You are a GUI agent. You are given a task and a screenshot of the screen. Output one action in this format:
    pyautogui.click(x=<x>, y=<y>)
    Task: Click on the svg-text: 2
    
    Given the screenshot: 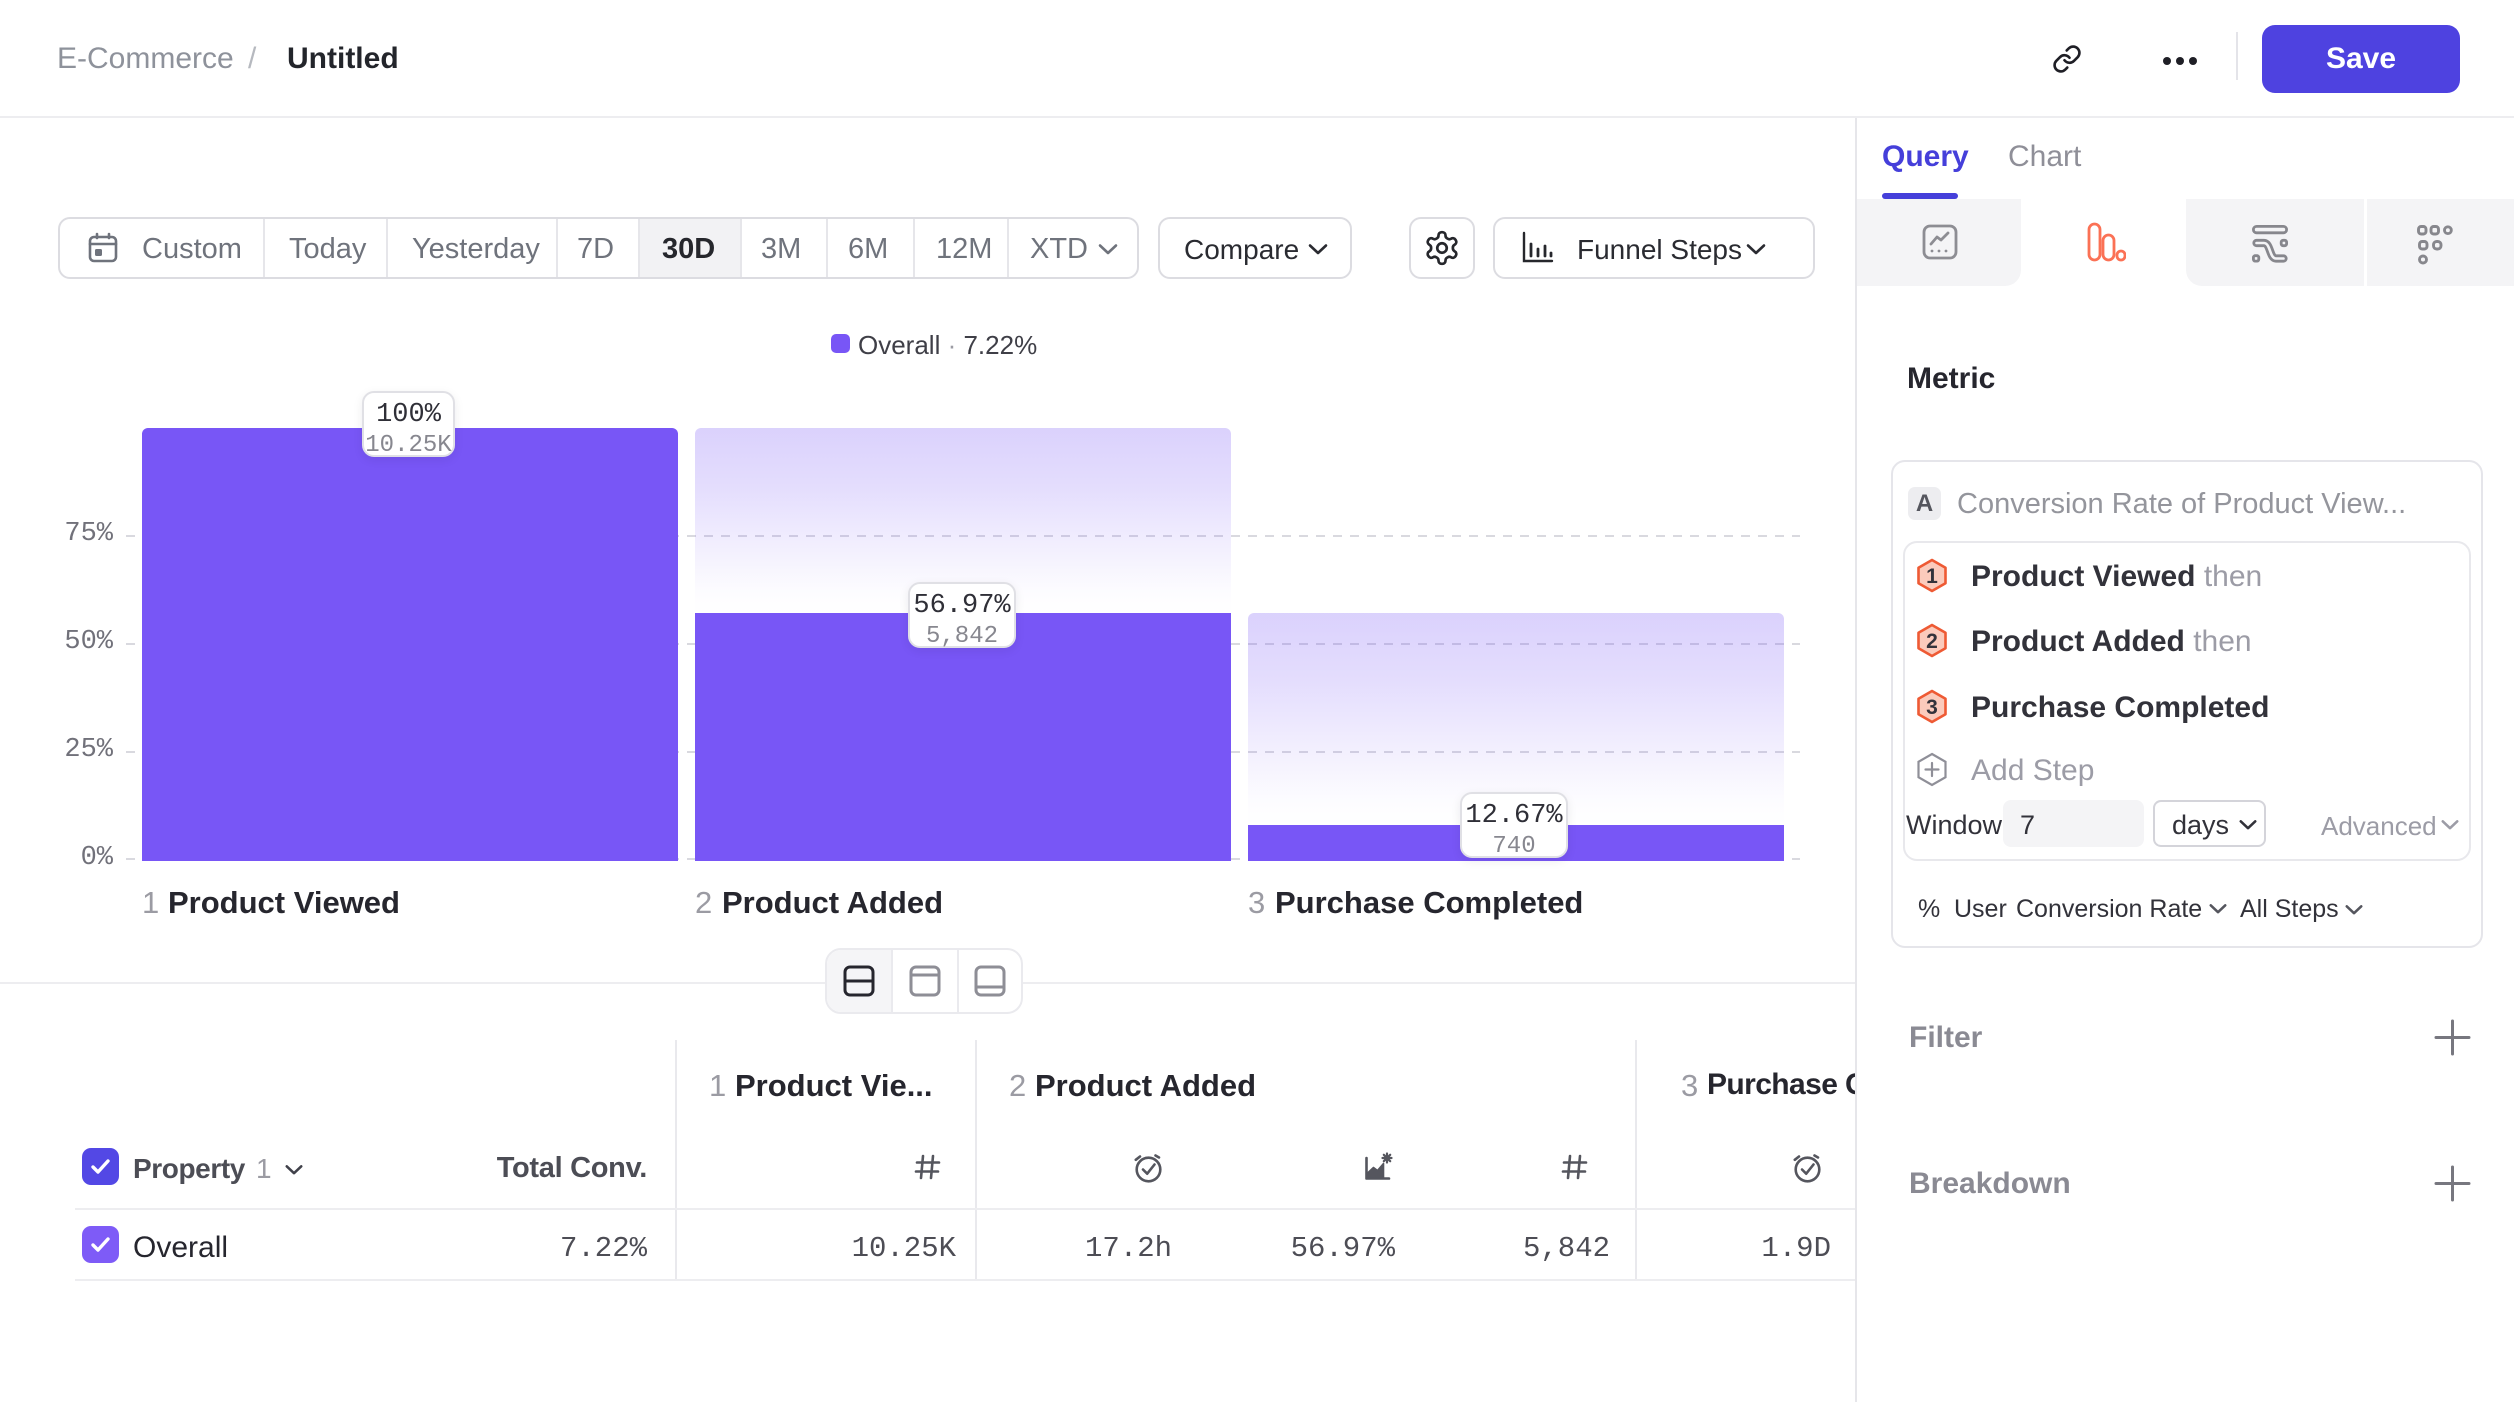 What is the action you would take?
    pyautogui.click(x=1932, y=641)
    